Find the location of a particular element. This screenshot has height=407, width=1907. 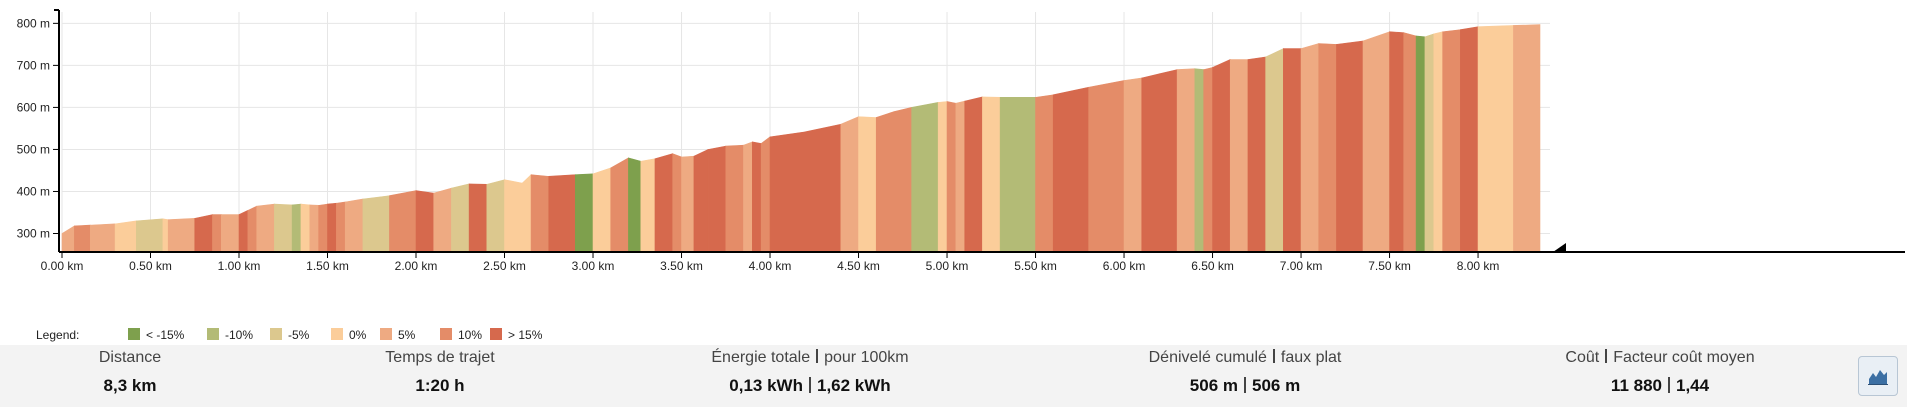

stat-travel-time-label: Temps de trajet is located at coordinates (440, 357).